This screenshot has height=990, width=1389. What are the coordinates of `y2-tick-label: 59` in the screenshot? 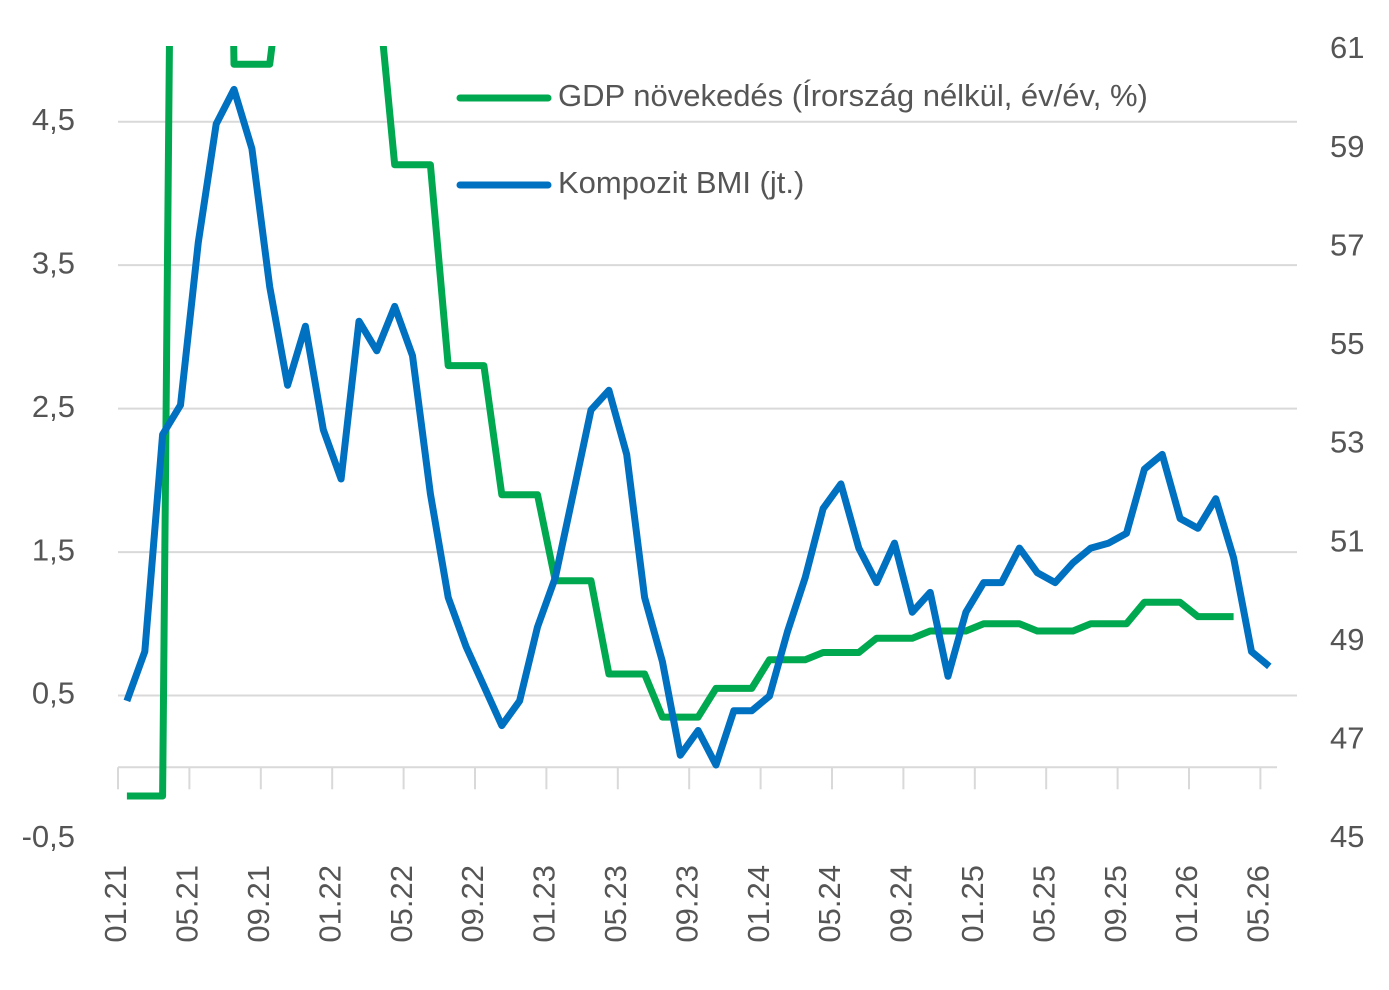 It's located at (1347, 146).